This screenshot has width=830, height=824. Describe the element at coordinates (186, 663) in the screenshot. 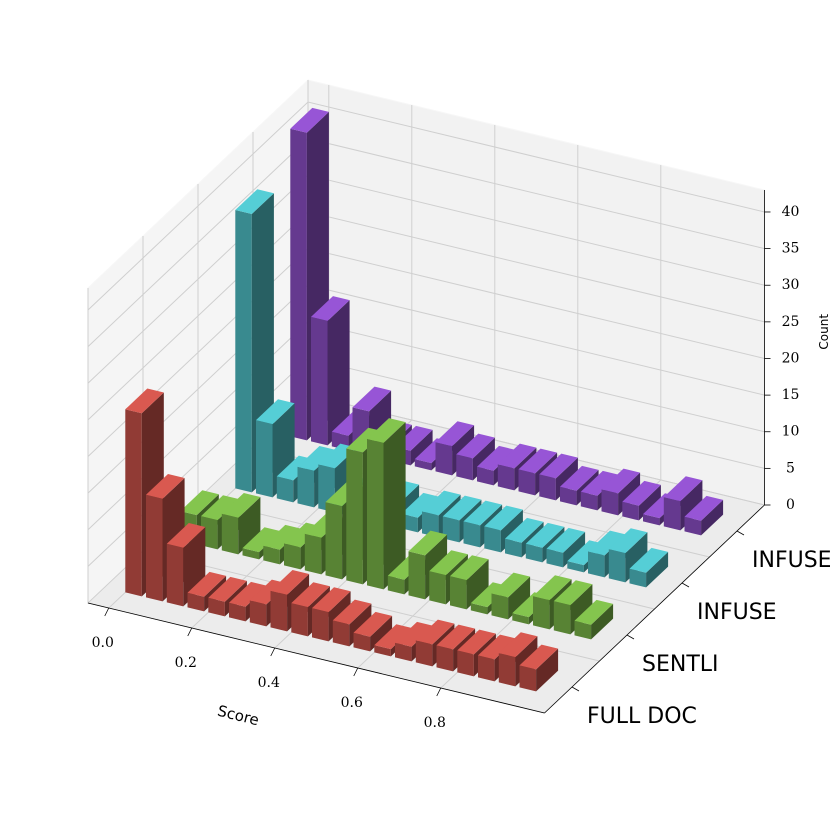

I see `x-tick-label: 0.2` at that location.